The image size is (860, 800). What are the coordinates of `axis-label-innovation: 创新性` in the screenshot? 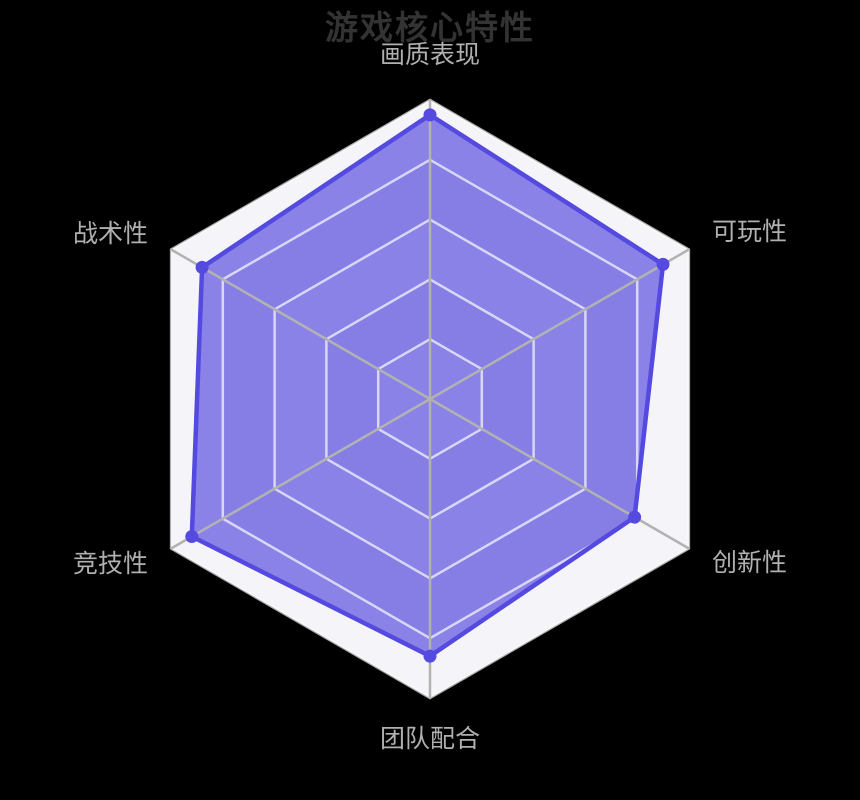 It's located at (750, 563).